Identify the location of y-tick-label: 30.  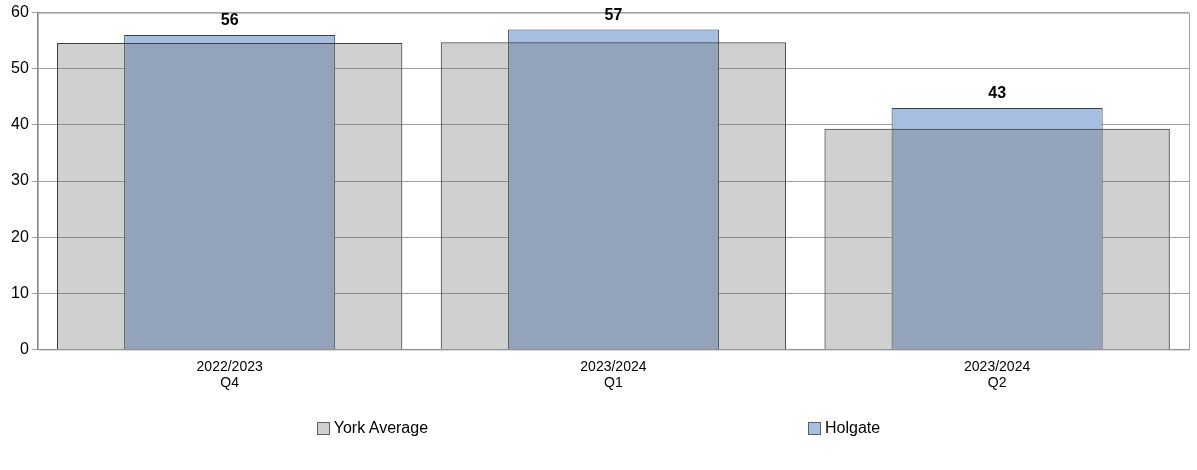
(20, 180).